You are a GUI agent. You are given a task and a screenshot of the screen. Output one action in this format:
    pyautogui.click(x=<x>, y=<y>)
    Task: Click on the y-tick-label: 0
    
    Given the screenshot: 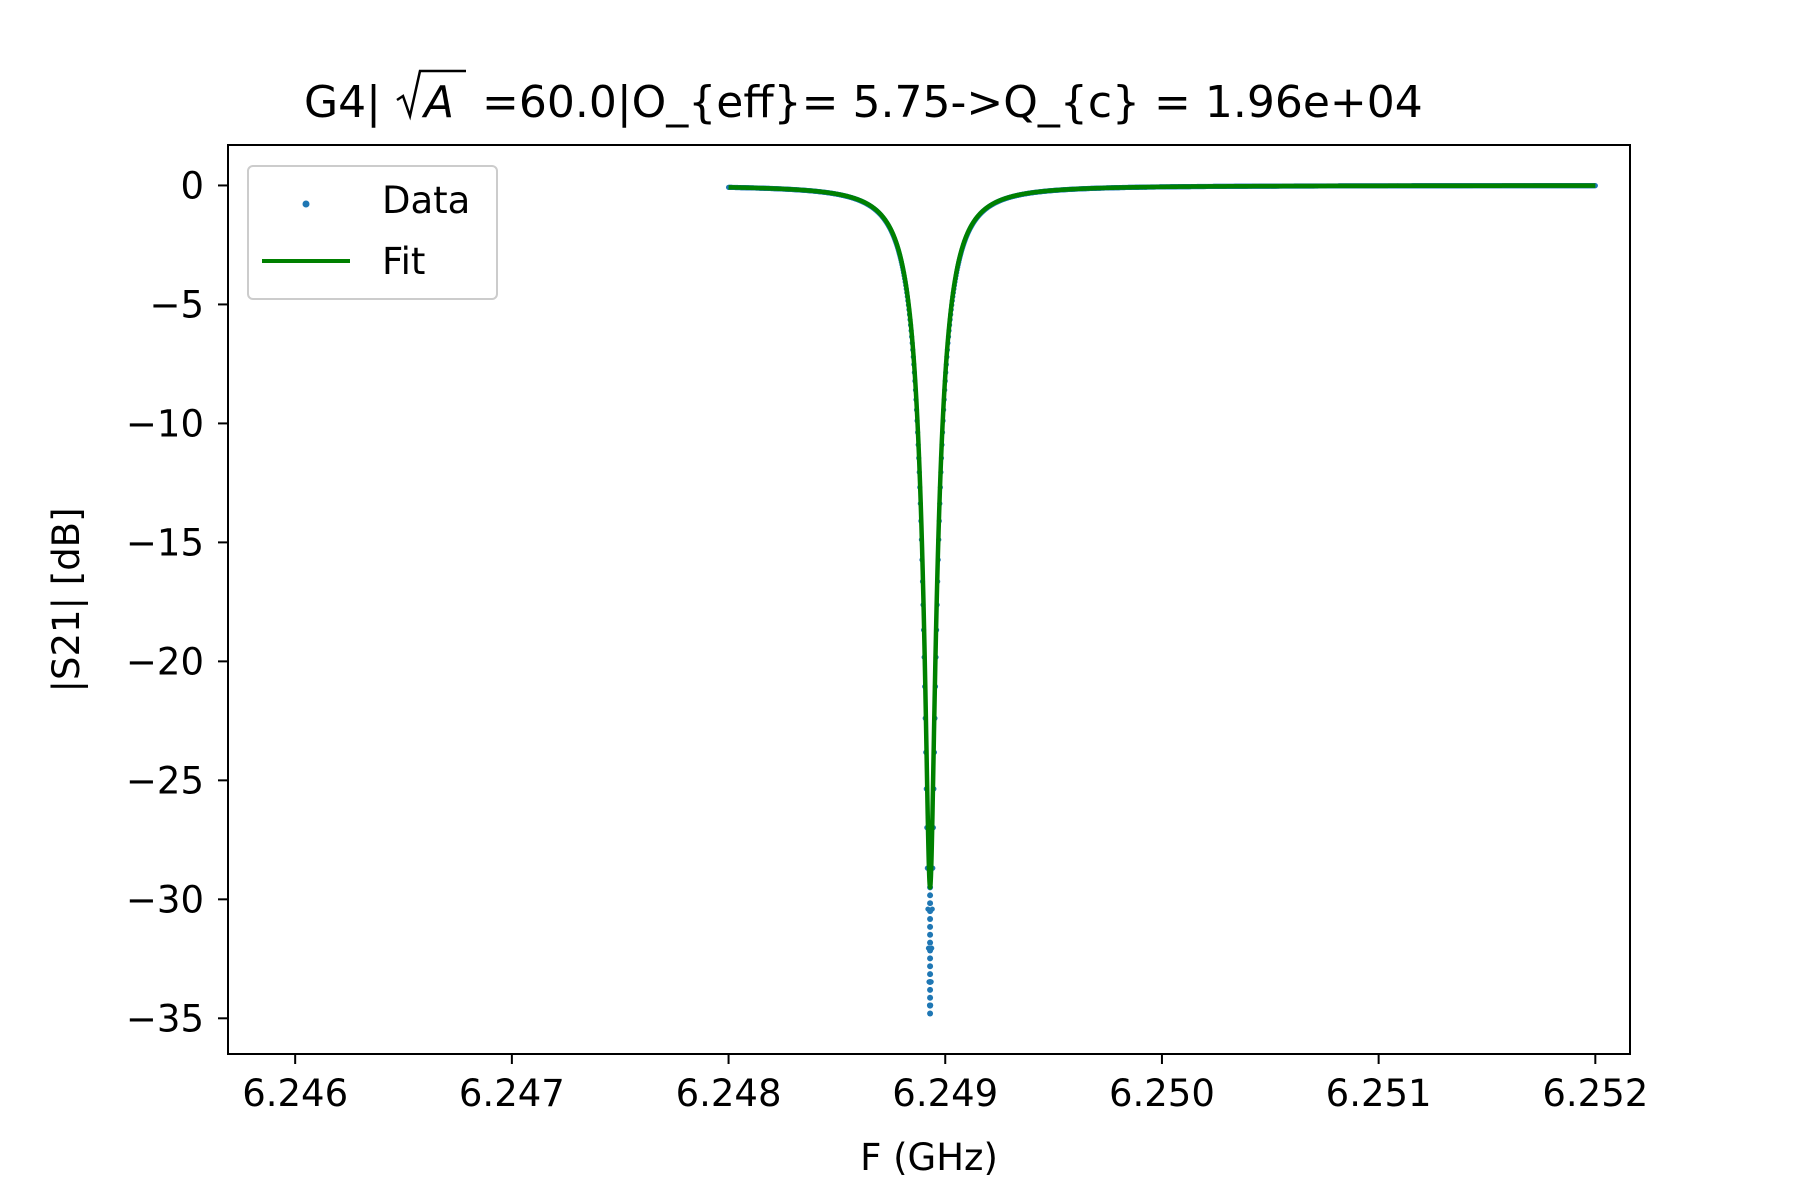 What is the action you would take?
    pyautogui.click(x=192, y=185)
    